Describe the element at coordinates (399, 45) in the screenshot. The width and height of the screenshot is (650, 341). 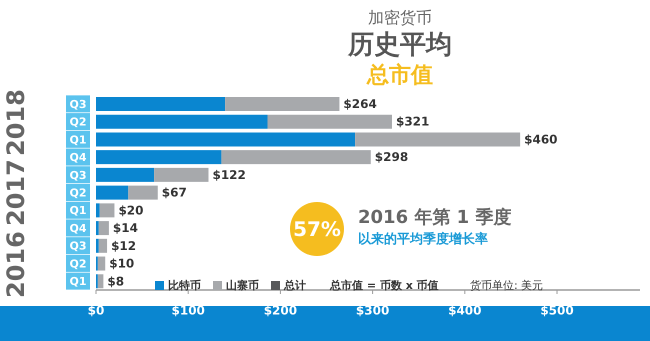
I see `chart-title: 历史平均` at that location.